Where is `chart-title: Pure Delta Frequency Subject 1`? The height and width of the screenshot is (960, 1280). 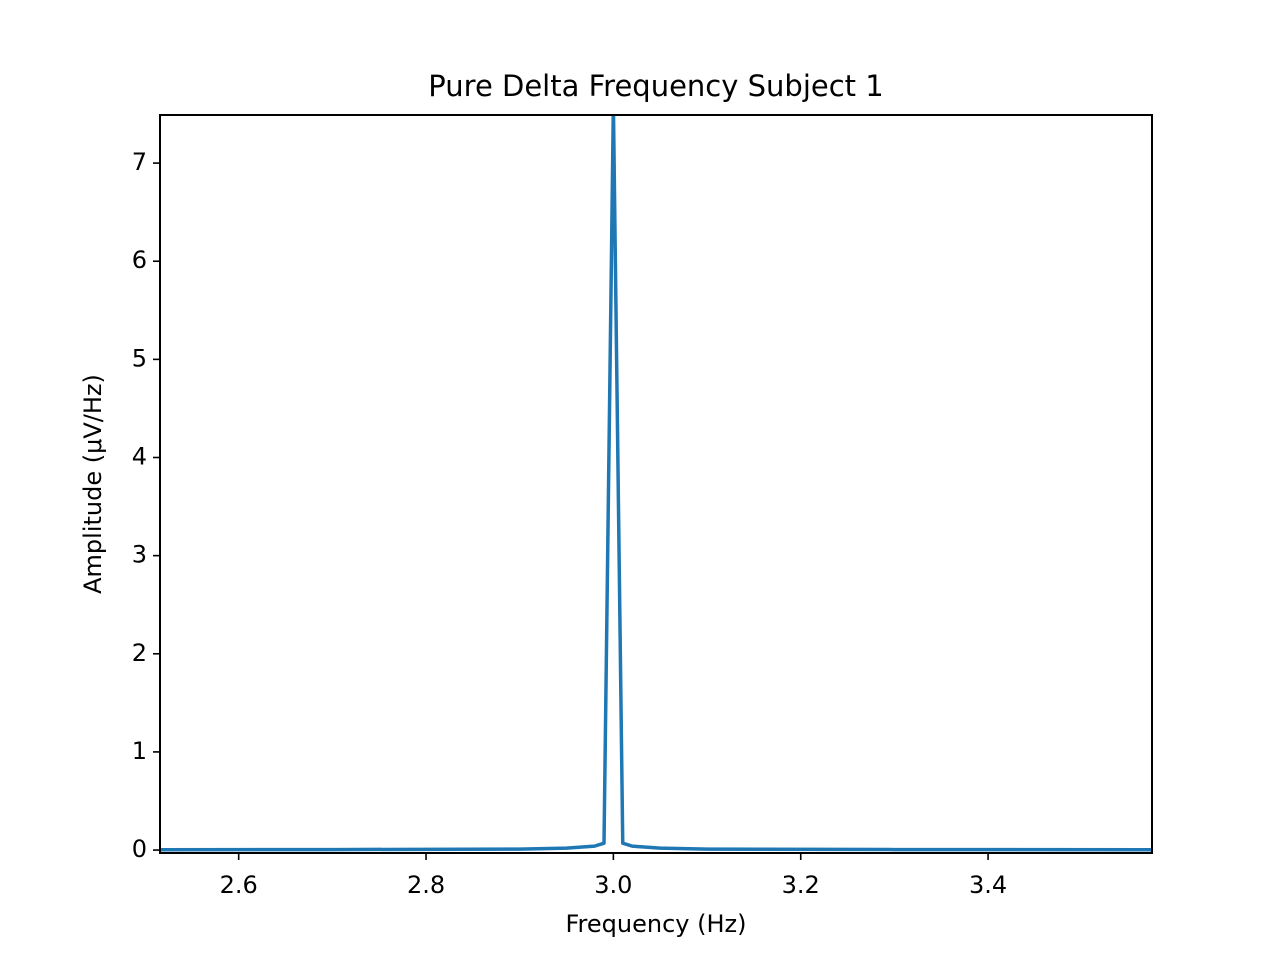 chart-title: Pure Delta Frequency Subject 1 is located at coordinates (655, 86).